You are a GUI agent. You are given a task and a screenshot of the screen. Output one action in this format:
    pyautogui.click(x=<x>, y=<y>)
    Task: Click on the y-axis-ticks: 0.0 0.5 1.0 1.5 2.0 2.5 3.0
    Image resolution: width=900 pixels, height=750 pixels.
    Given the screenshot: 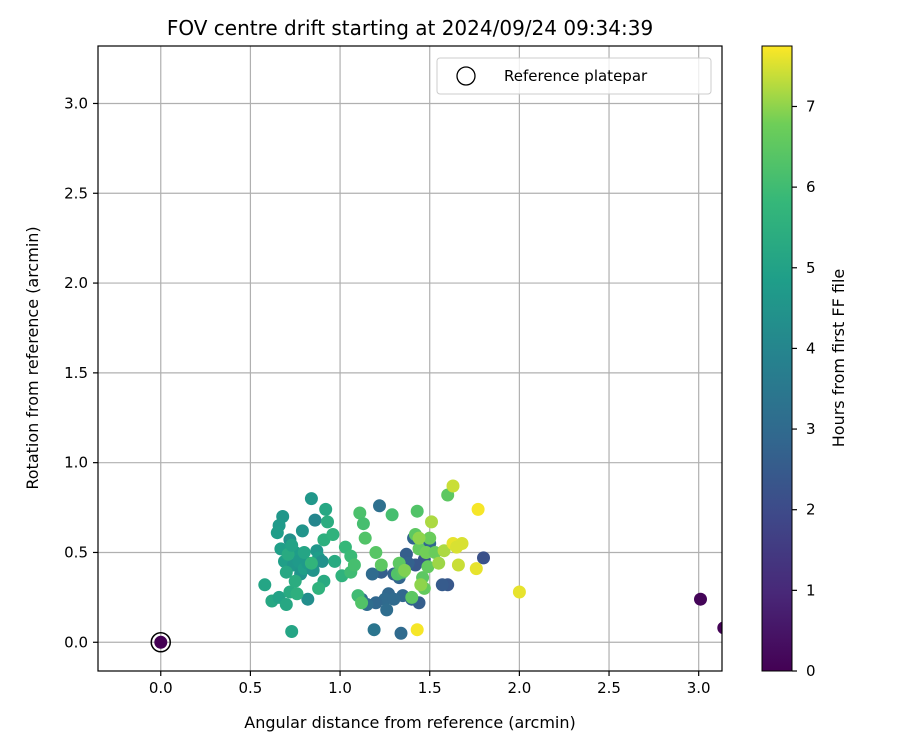 What is the action you would take?
    pyautogui.click(x=81, y=372)
    